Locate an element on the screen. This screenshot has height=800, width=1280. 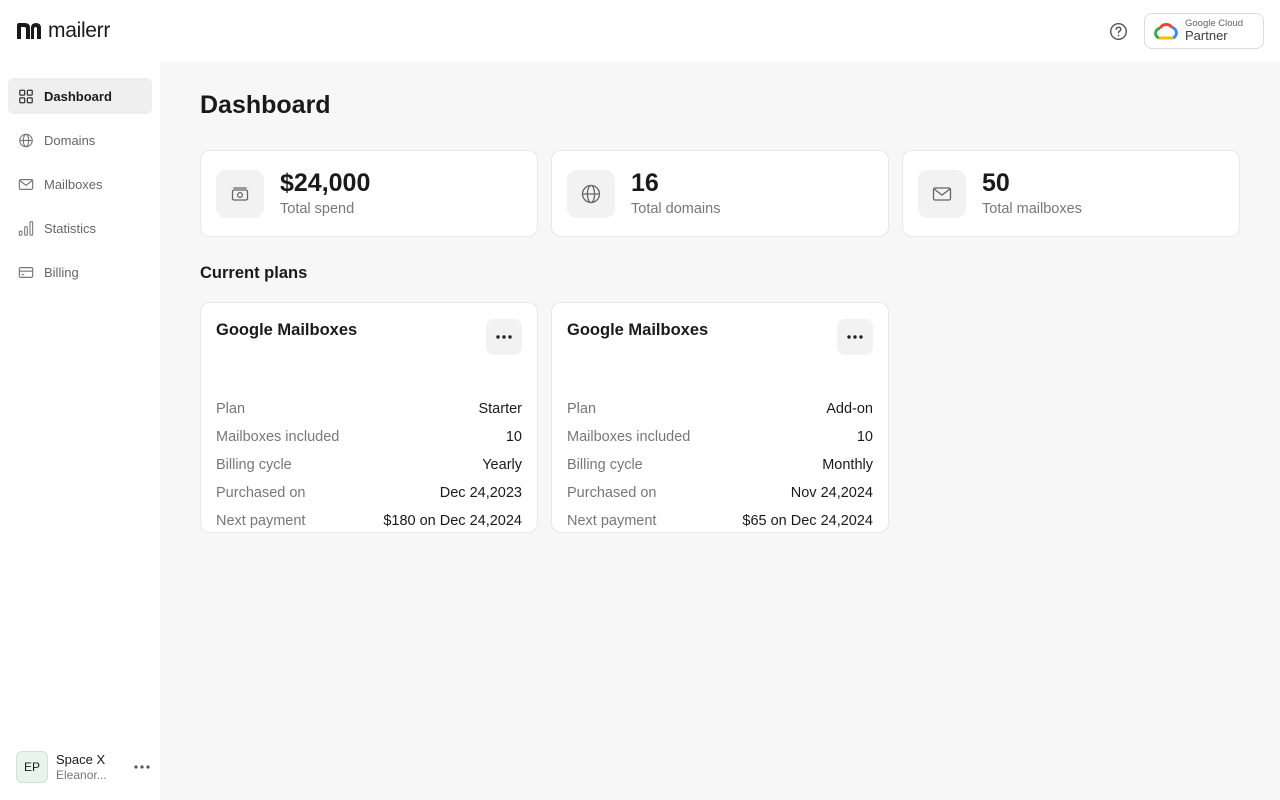
stat-card-spend: $24,000 Total spend is located at coordinates (369, 193).